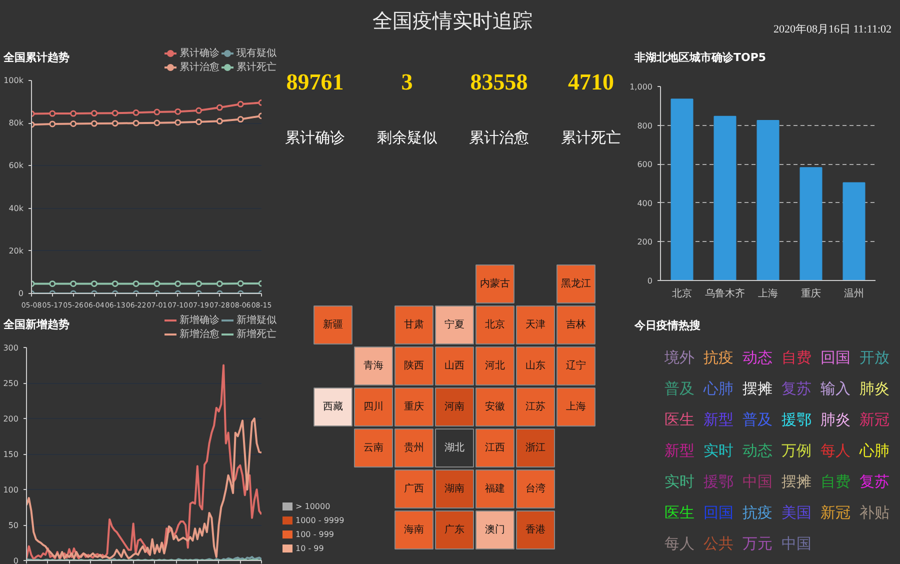 The height and width of the screenshot is (564, 900). What do you see at coordinates (797, 543) in the screenshot?
I see `category-label: 中国` at bounding box center [797, 543].